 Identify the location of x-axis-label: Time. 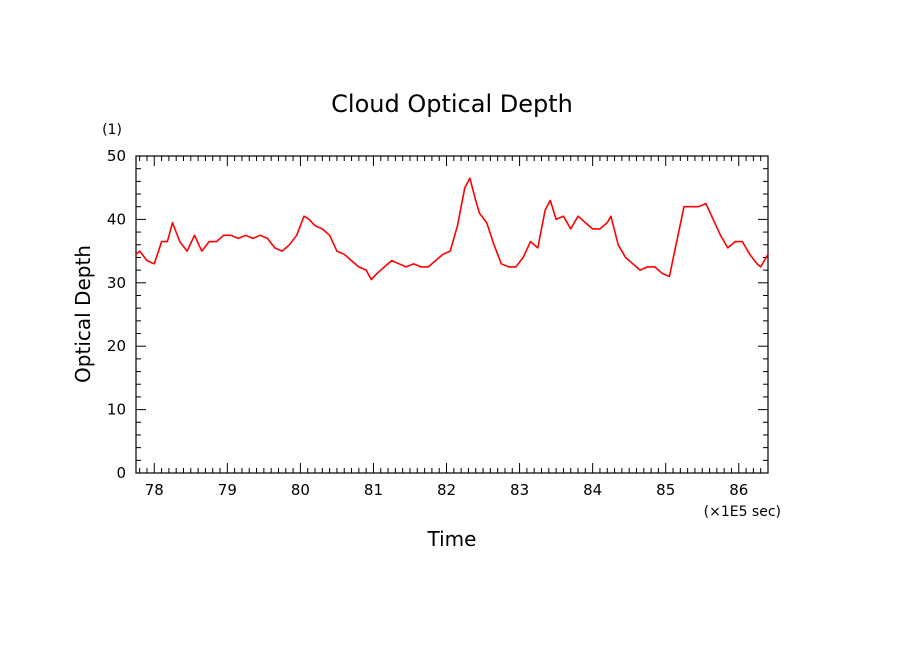
(452, 539).